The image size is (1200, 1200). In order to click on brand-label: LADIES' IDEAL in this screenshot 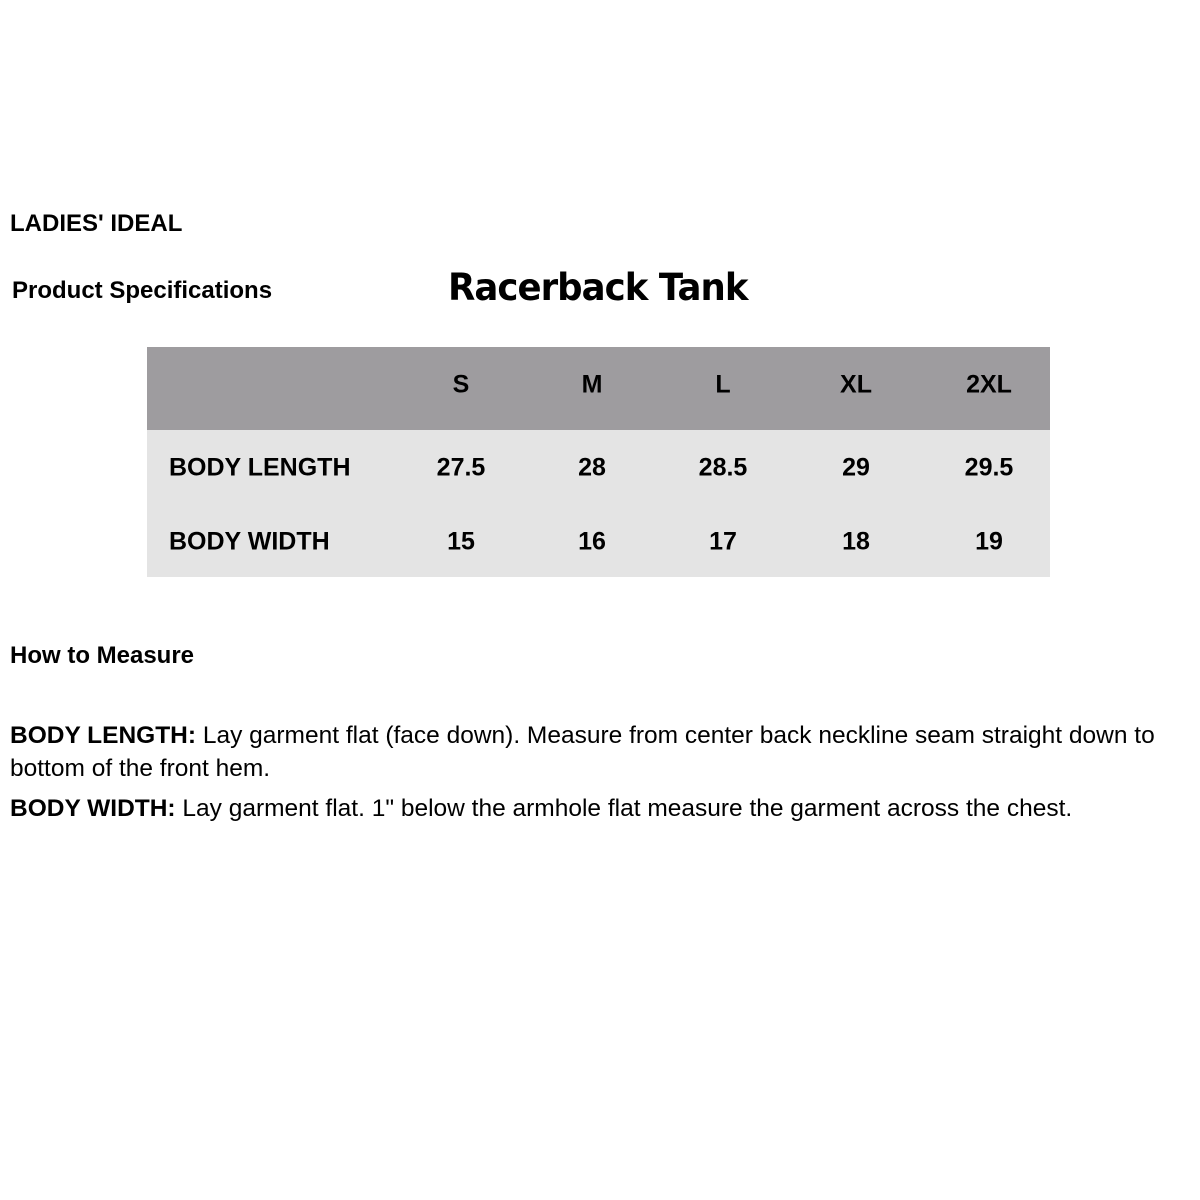, I will do `click(96, 223)`.